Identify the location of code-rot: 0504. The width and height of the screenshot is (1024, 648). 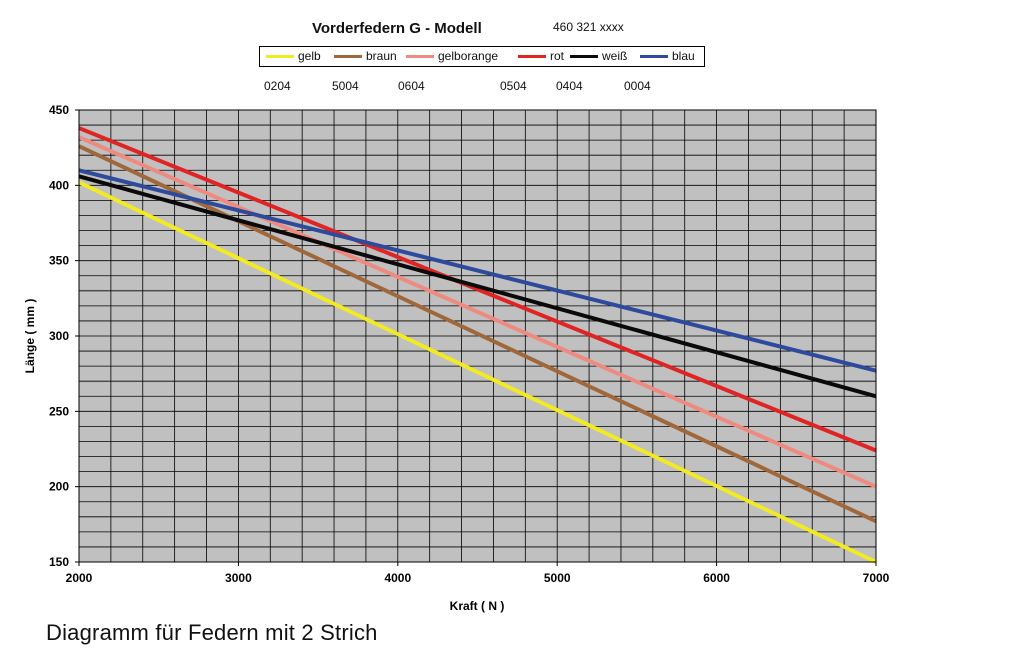
(513, 86).